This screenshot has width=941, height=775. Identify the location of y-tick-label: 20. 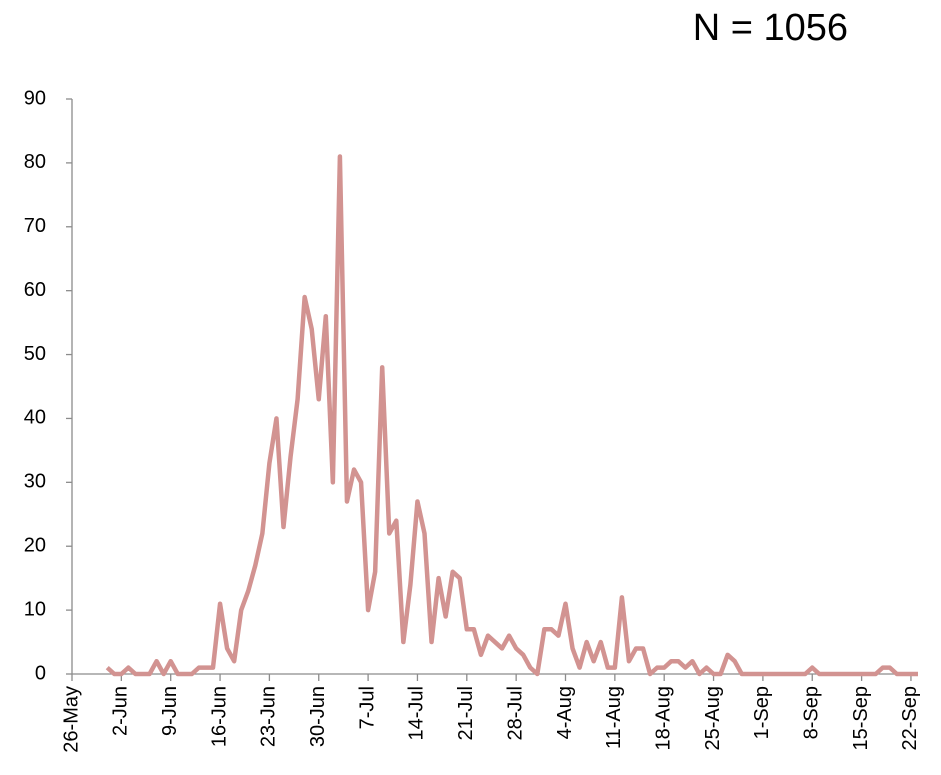
(35, 546).